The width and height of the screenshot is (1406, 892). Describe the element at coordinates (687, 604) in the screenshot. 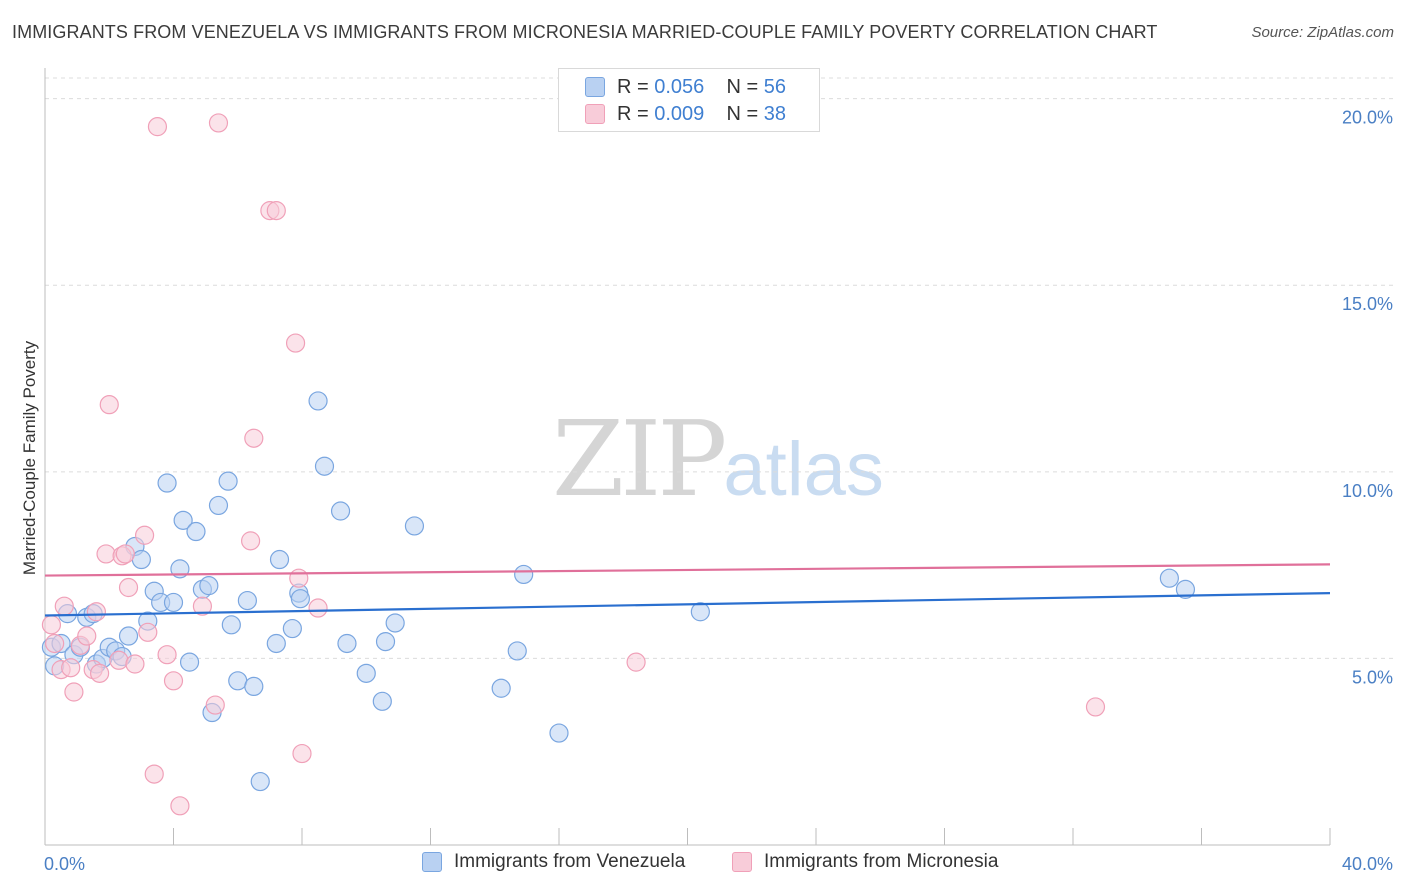

I see `venezuela-trend-line` at that location.